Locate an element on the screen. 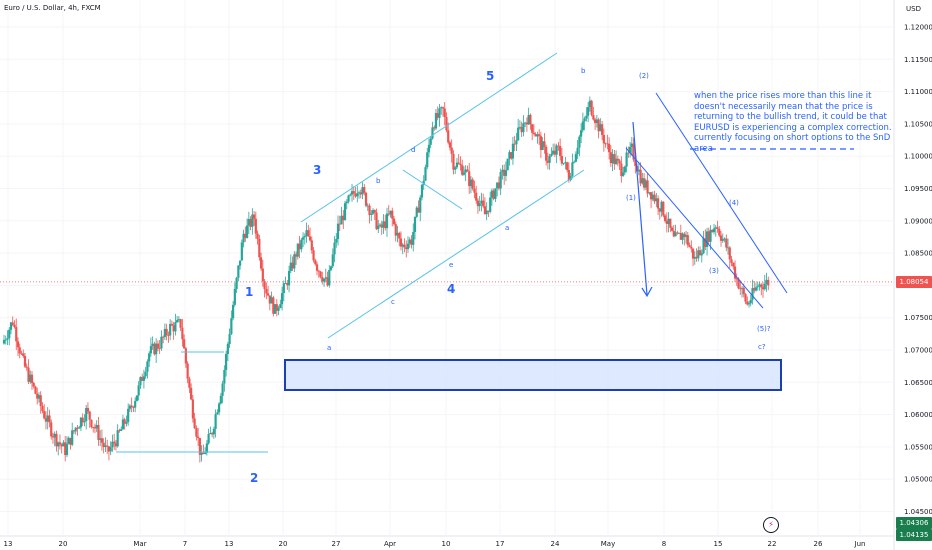 The image size is (932, 550). wave-label-a2: a is located at coordinates (507, 228).